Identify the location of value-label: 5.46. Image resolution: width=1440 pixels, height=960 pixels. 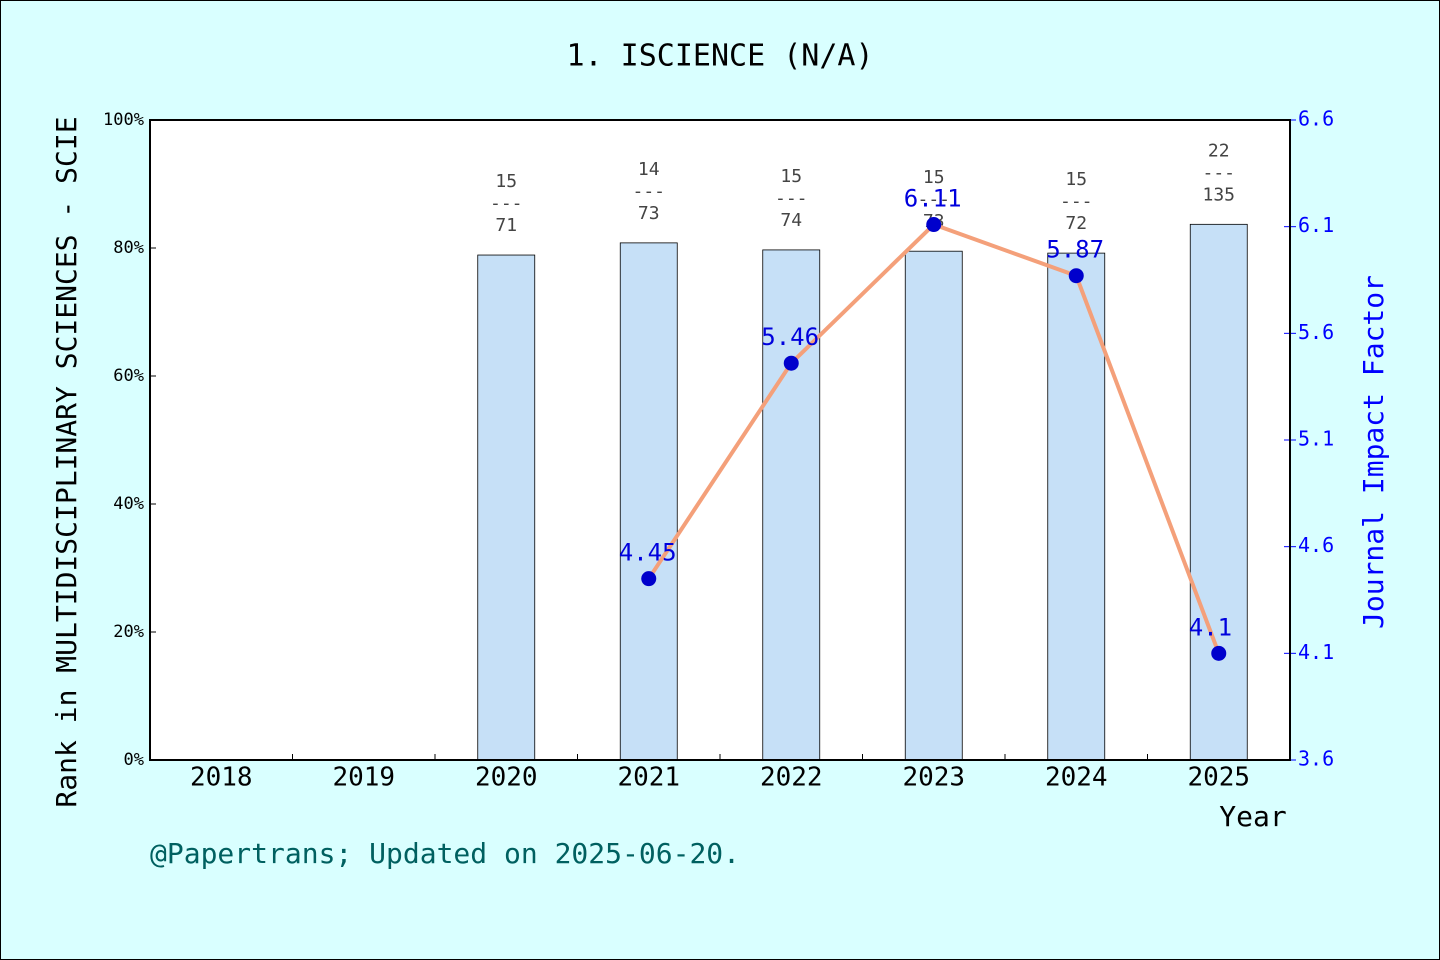
(790, 337).